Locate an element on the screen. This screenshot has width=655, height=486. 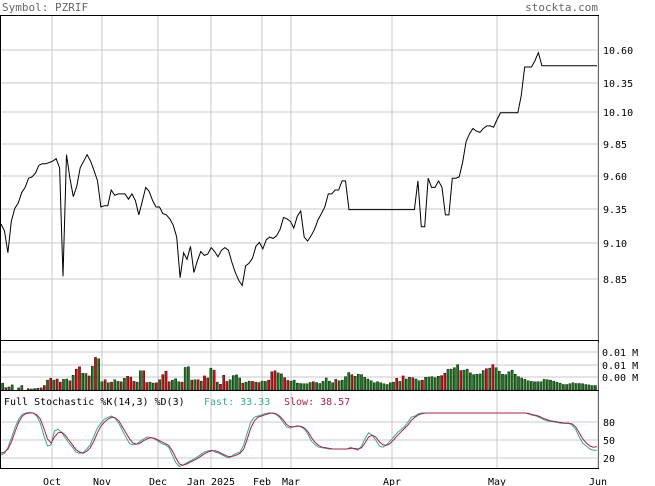
stochastic-tick-label: 20 is located at coordinates (609, 459).